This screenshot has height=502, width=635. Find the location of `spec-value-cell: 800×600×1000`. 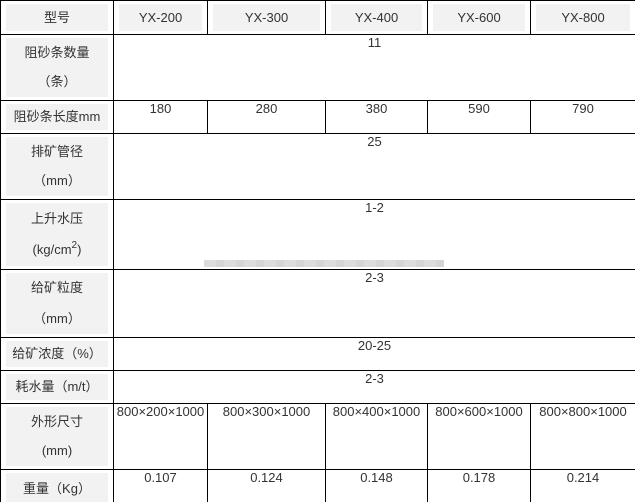

spec-value-cell: 800×600×1000 is located at coordinates (479, 436).